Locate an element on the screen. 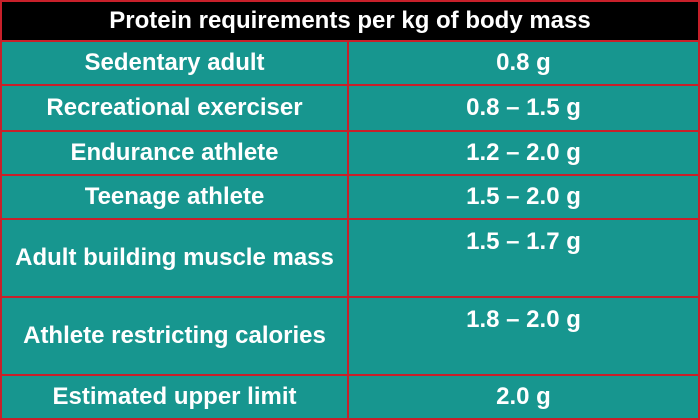 The image size is (700, 420). table-title: Protein requirements per kg of body mass is located at coordinates (350, 21).